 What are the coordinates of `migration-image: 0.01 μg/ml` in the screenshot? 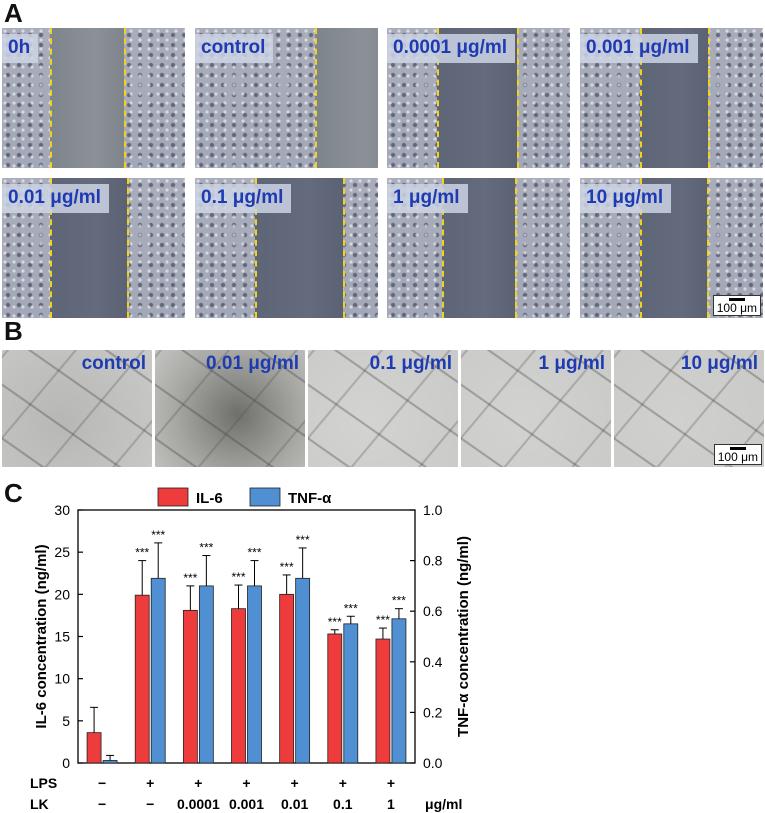 It's located at (93, 248).